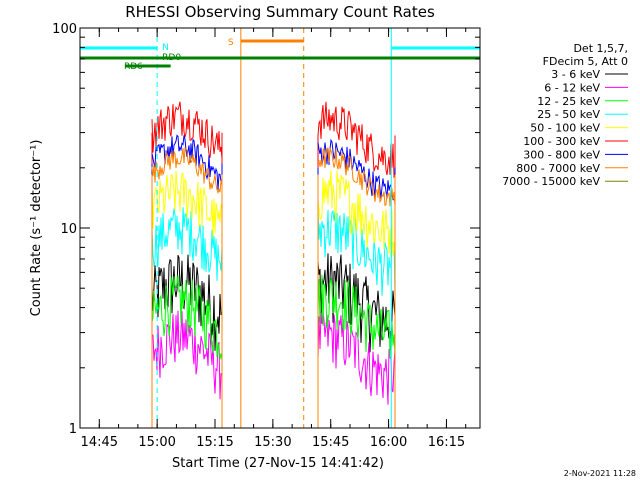 Image resolution: width=640 pixels, height=480 pixels. Describe the element at coordinates (561, 154) in the screenshot. I see `legend-entry-label: 300 - 800 keV` at that location.